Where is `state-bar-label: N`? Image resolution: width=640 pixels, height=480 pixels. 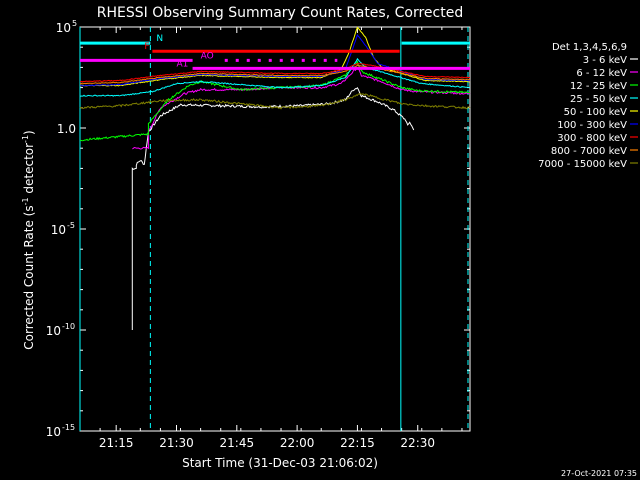
state-bar-label: N is located at coordinates (159, 39).